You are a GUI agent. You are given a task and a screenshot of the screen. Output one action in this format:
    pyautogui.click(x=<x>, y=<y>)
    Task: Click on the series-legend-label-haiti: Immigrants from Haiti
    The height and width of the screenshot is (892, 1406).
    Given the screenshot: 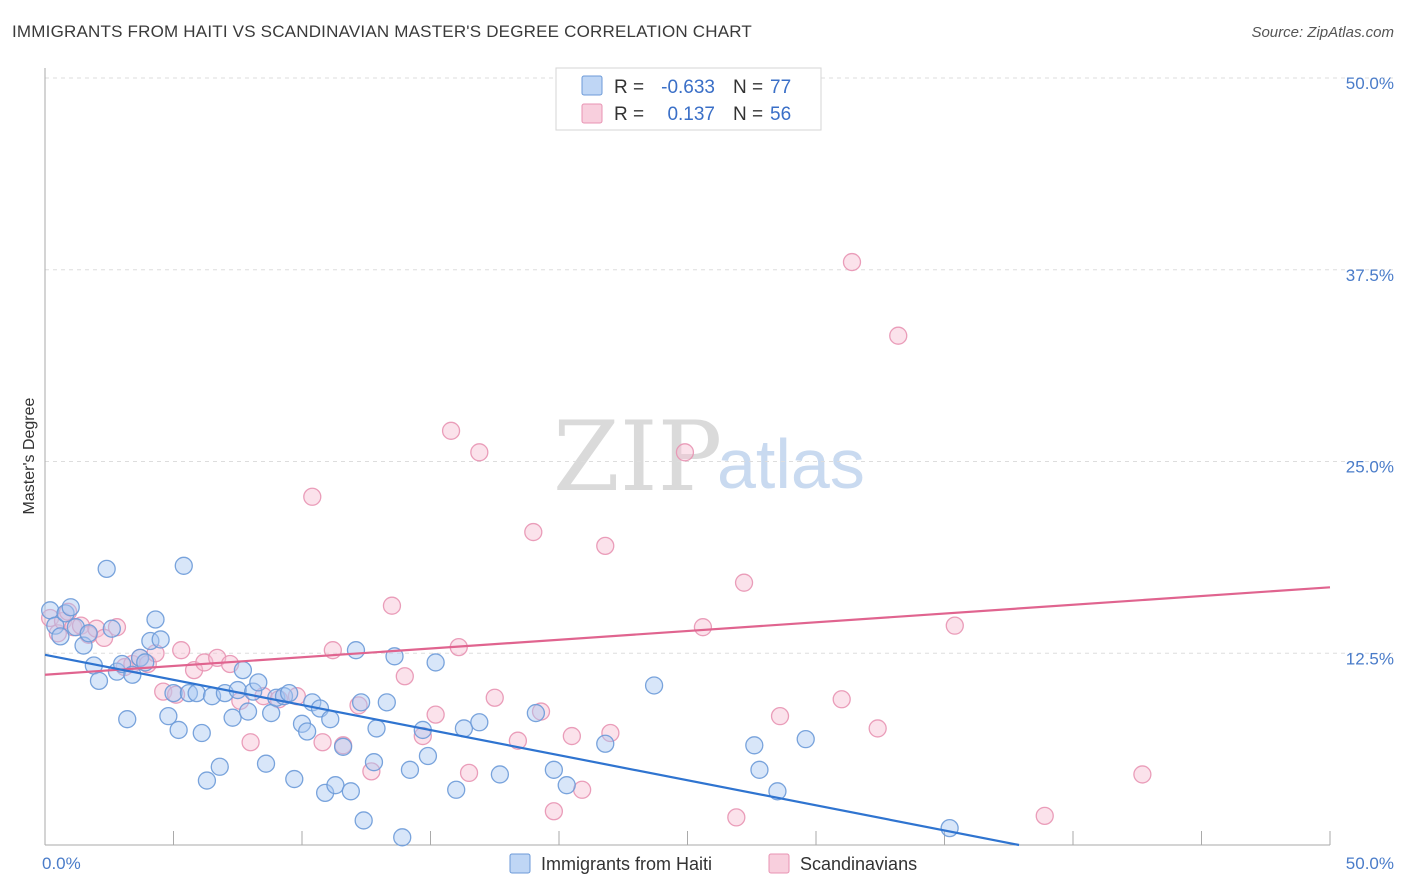 What is the action you would take?
    pyautogui.click(x=626, y=864)
    